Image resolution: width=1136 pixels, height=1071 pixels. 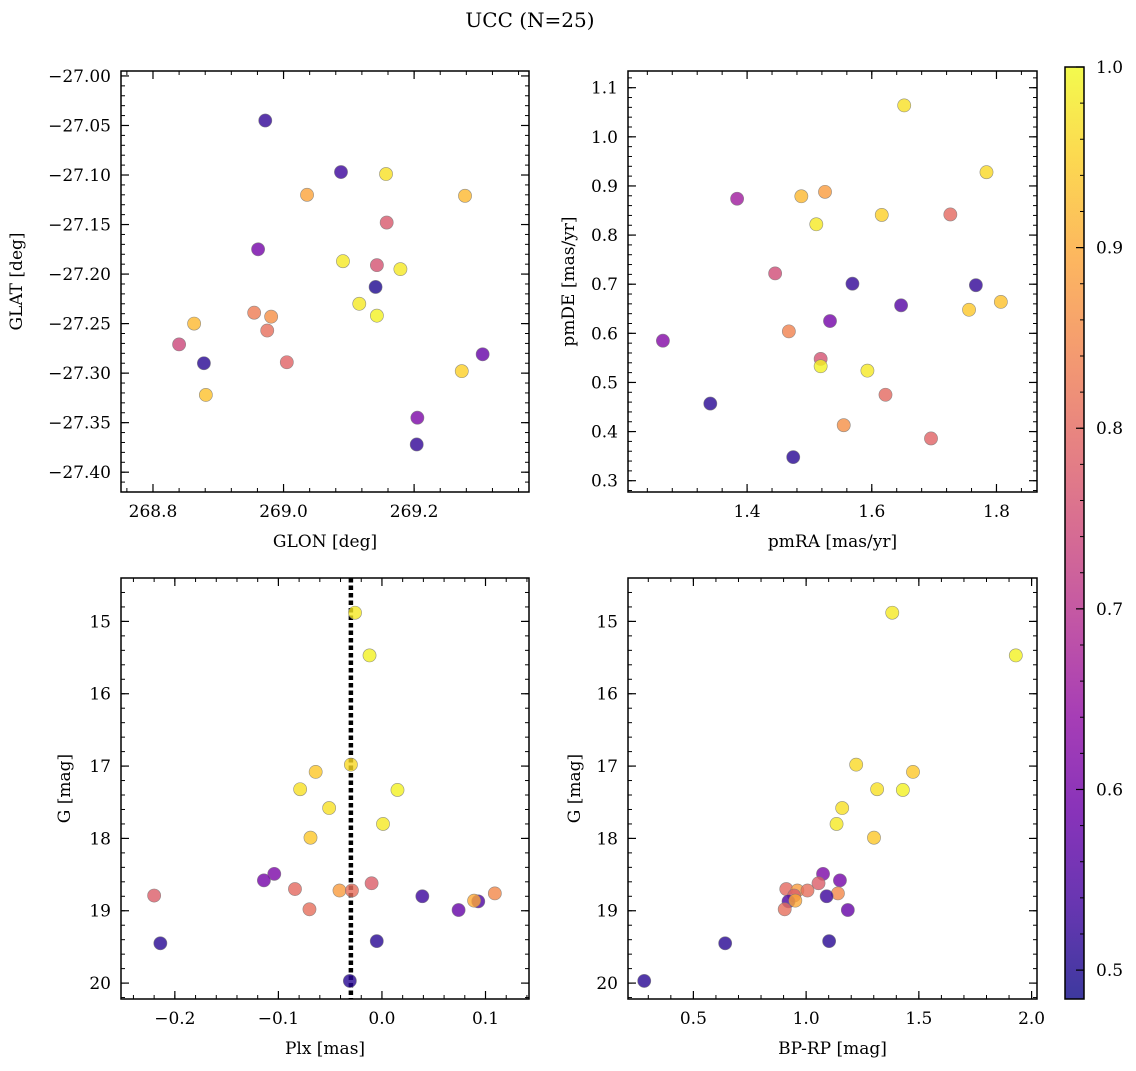 I want to click on y-tick-label: 16, so click(x=100, y=695).